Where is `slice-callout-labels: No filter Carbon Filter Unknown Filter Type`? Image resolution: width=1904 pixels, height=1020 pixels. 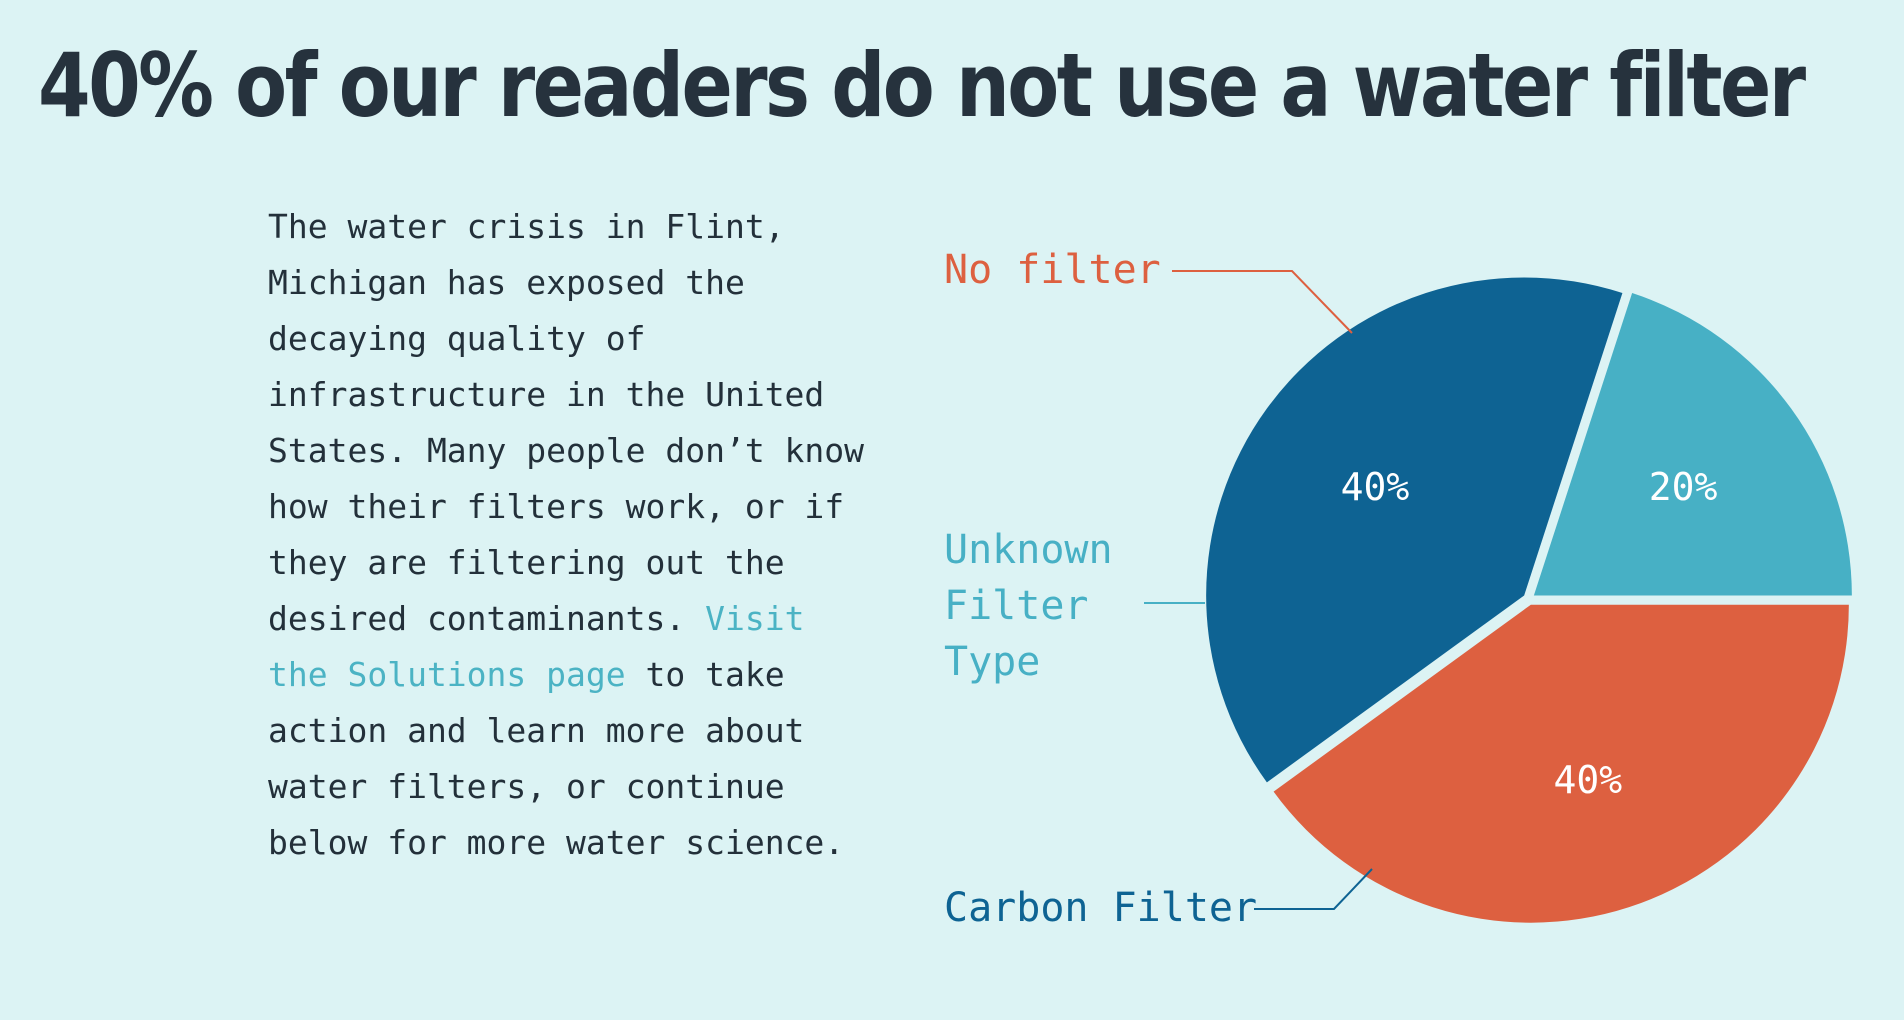 slice-callout-labels: No filter Carbon Filter Unknown Filter Type is located at coordinates (1100, 589).